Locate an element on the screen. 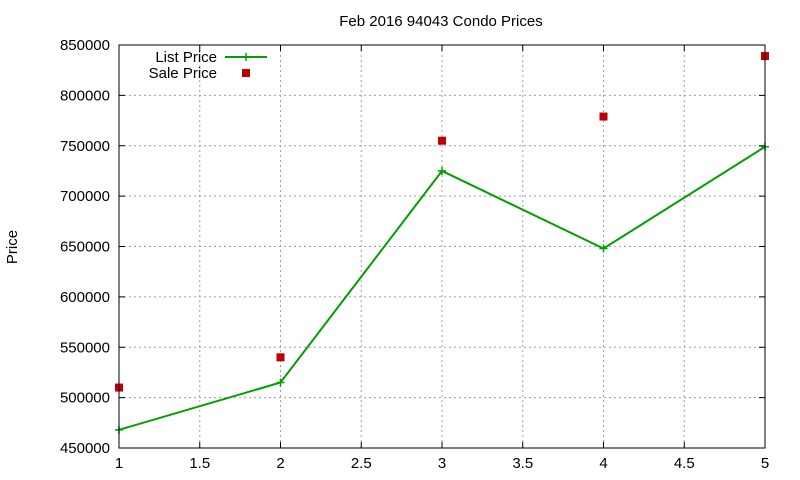  x-tick-label: 3.5 is located at coordinates (522, 463).